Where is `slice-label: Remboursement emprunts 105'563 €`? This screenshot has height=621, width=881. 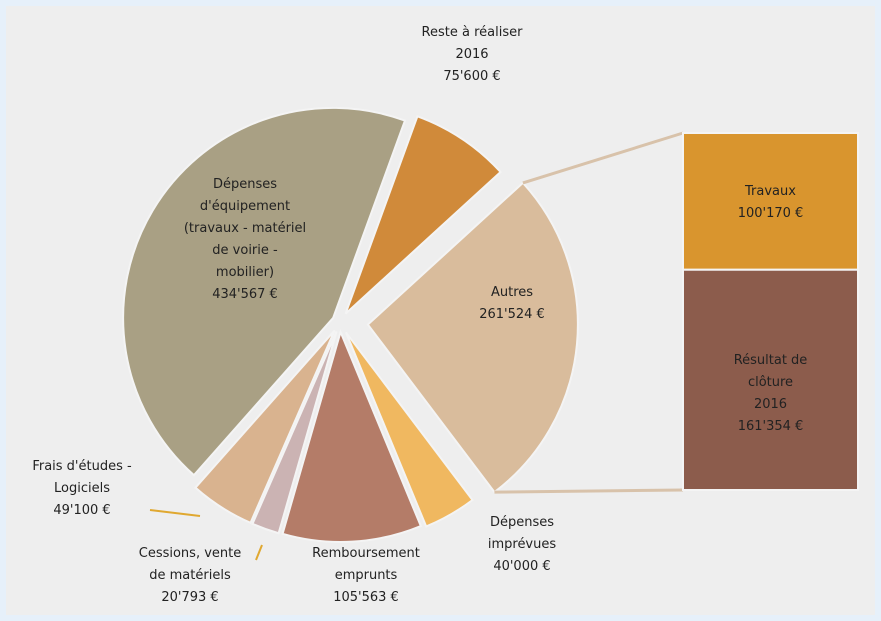
slice-label: Remboursement emprunts 105'563 € is located at coordinates (366, 576).